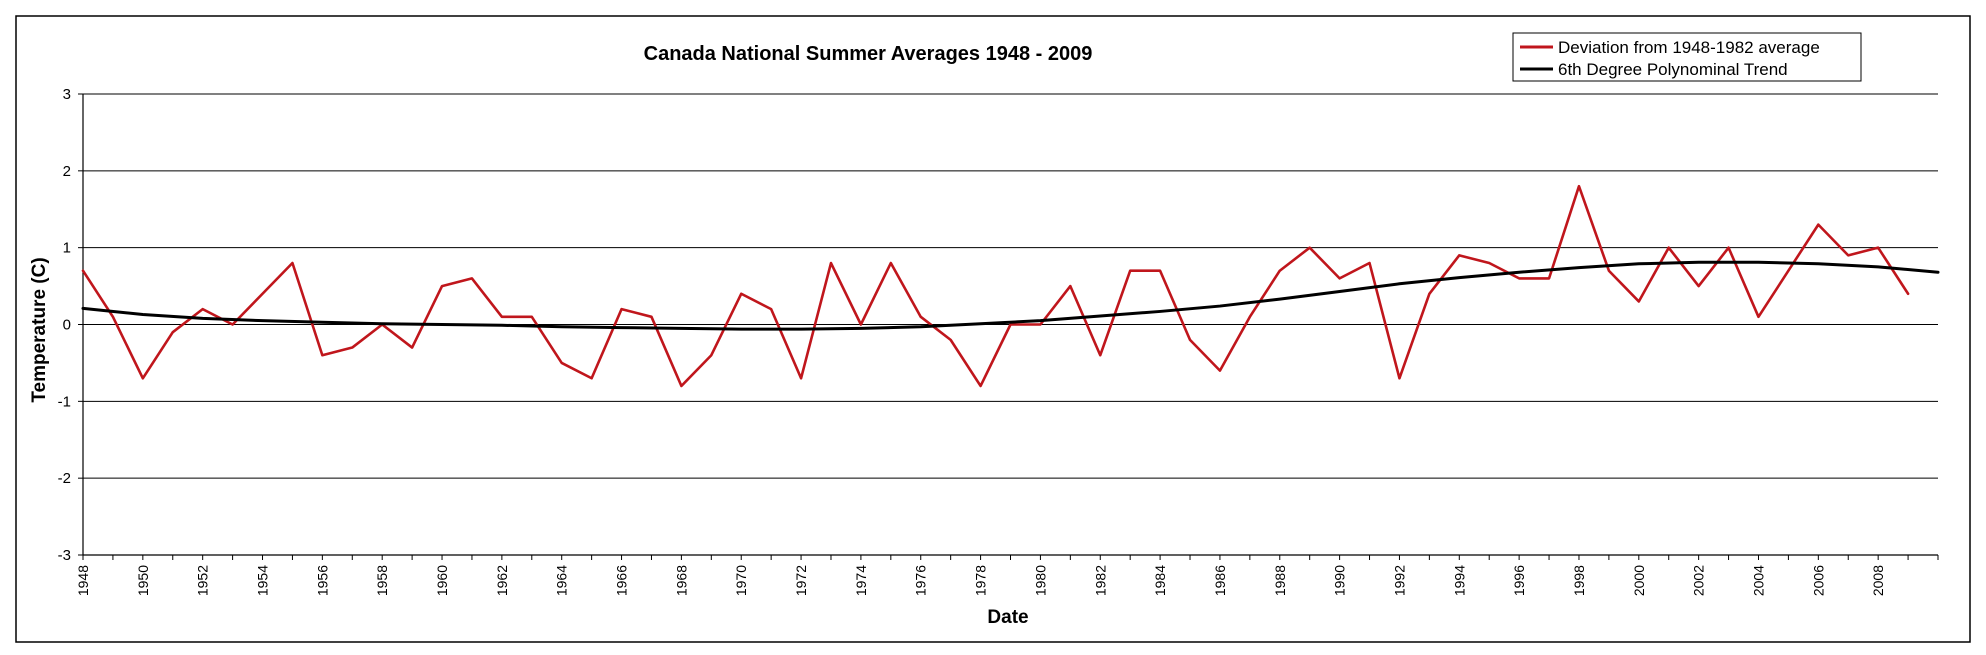  I want to click on x-tick-label: 2006, so click(1818, 580).